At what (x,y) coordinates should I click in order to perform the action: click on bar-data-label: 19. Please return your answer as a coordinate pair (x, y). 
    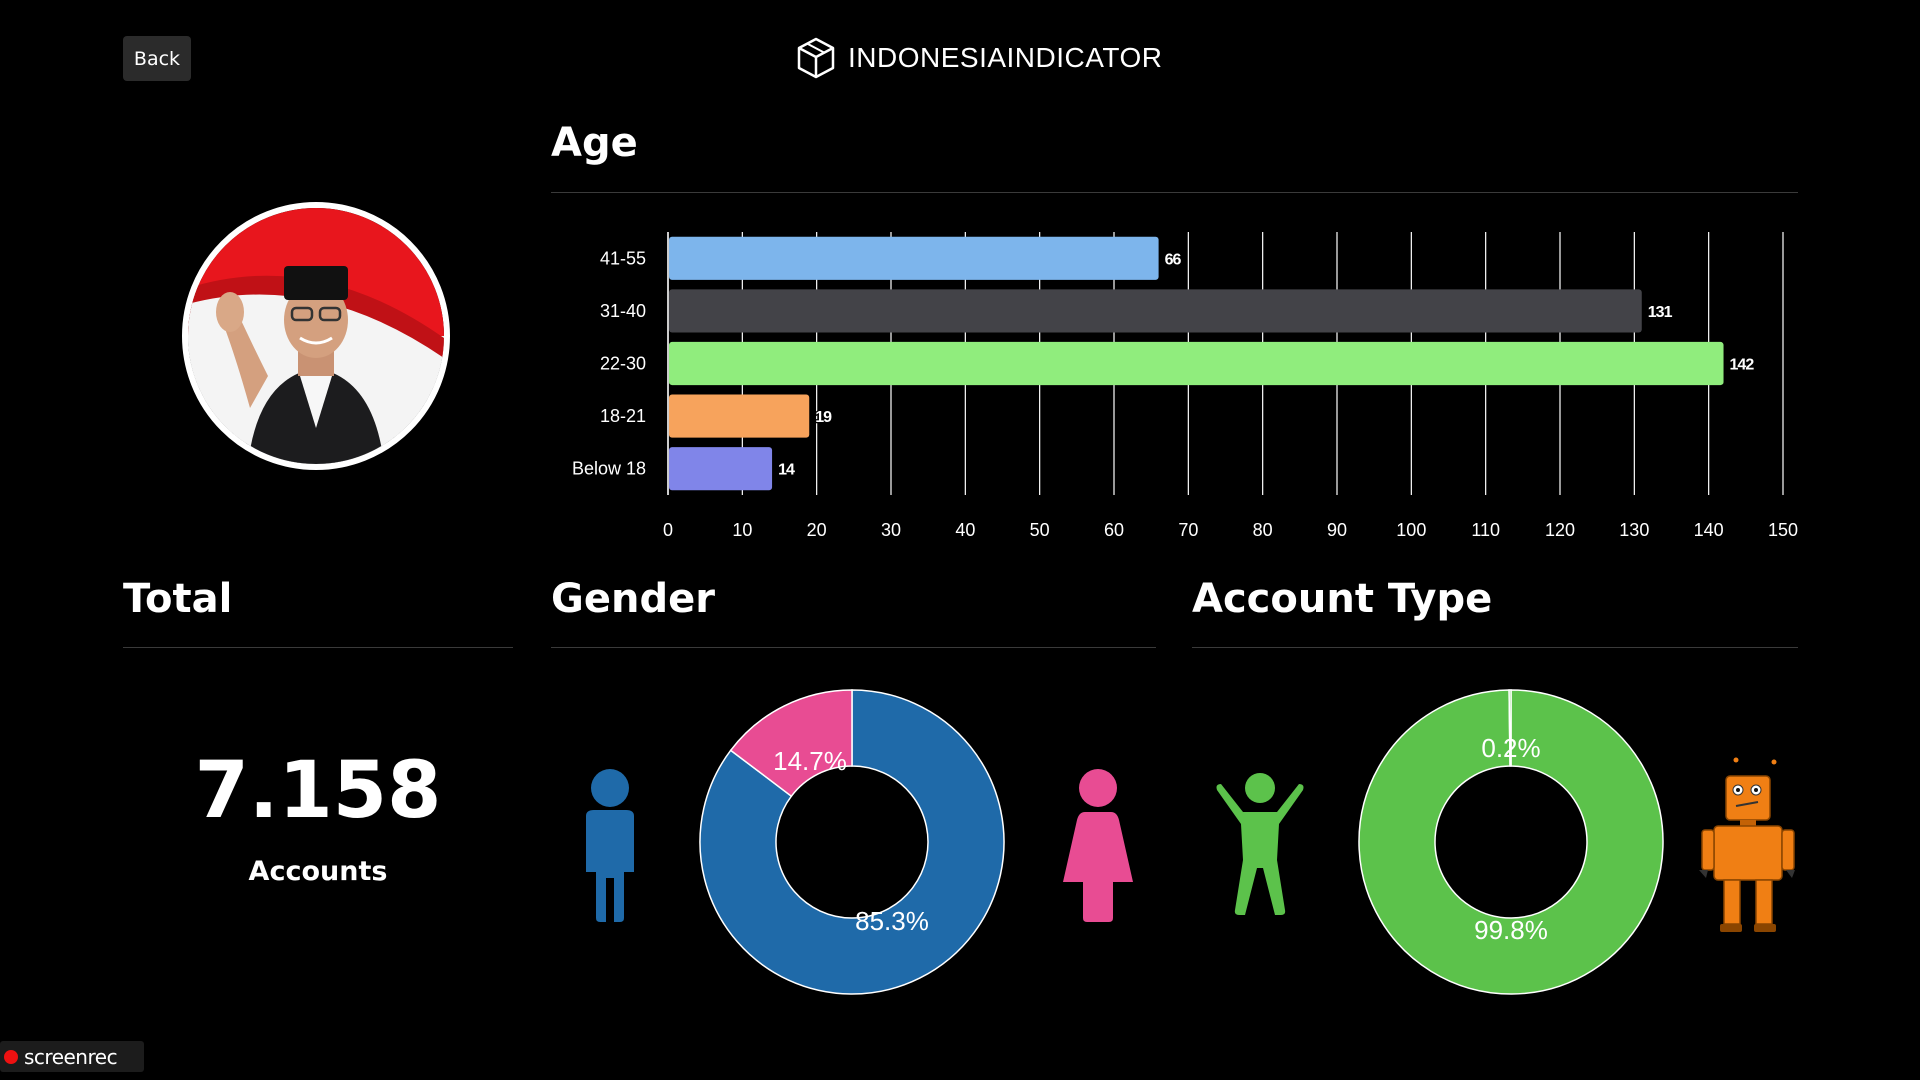
    Looking at the image, I should click on (823, 417).